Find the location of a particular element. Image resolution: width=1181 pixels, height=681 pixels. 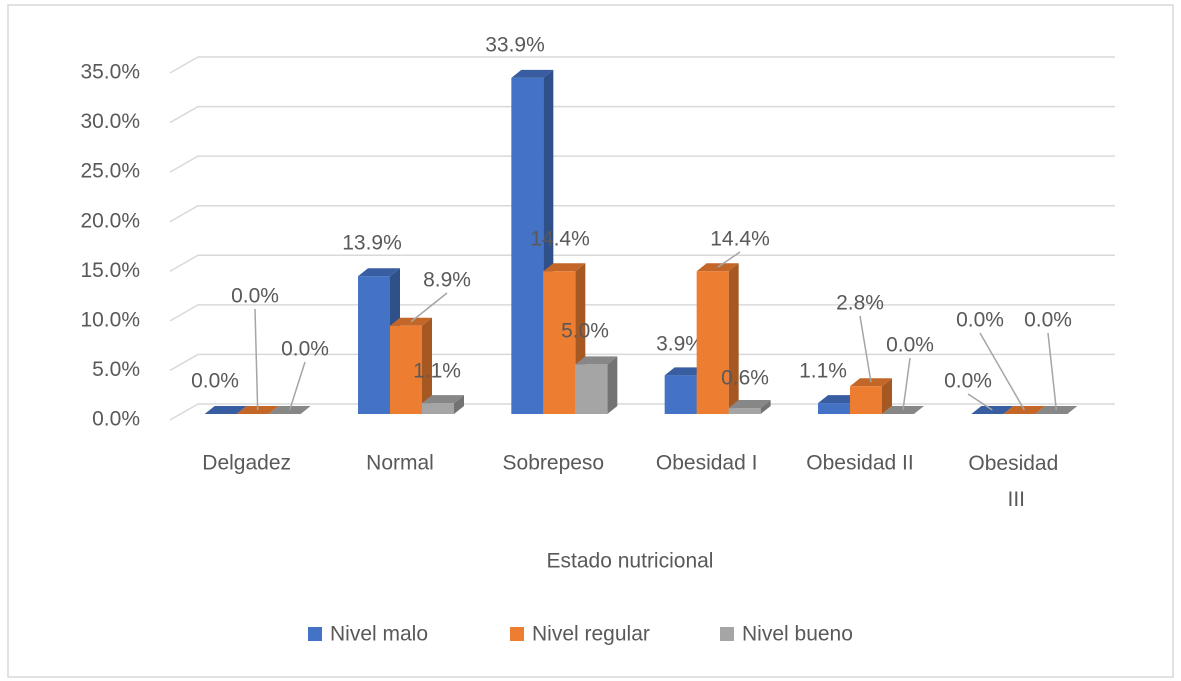

x-tick-label: Normal is located at coordinates (400, 463).